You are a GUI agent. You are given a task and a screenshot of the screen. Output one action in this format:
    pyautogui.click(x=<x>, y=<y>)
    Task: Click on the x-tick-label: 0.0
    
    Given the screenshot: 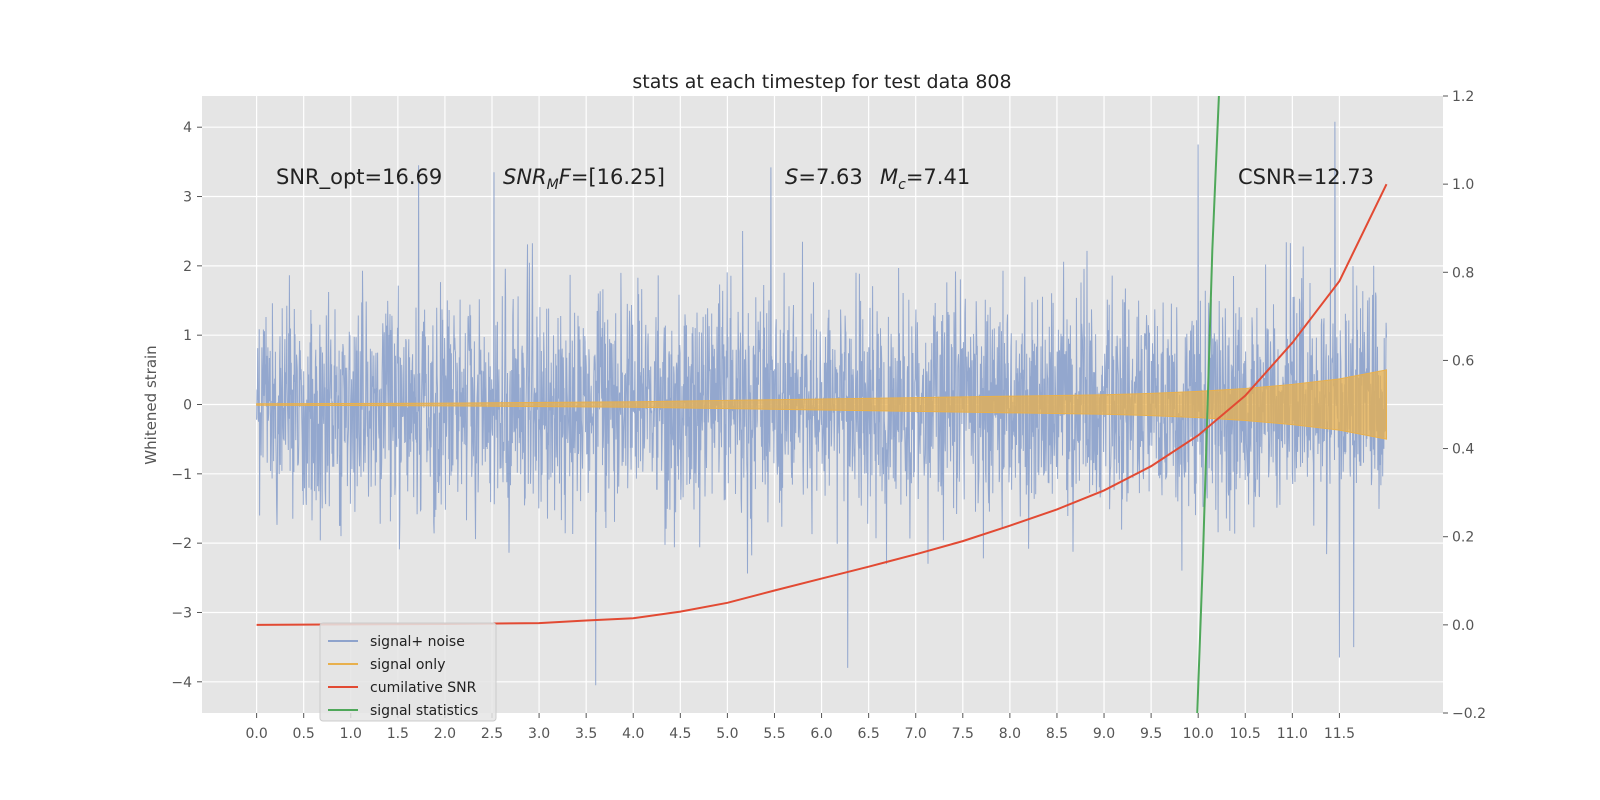 What is the action you would take?
    pyautogui.click(x=256, y=734)
    